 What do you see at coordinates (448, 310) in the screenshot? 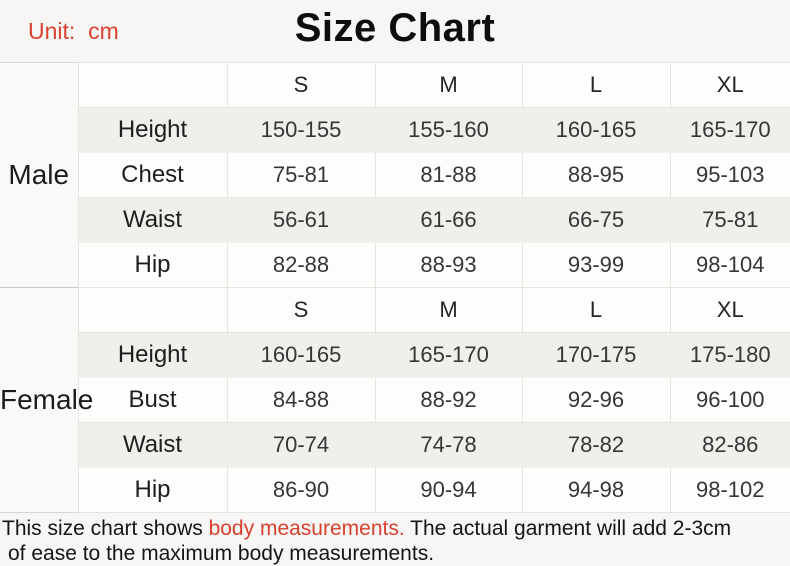
I see `female-col-header-m: M` at bounding box center [448, 310].